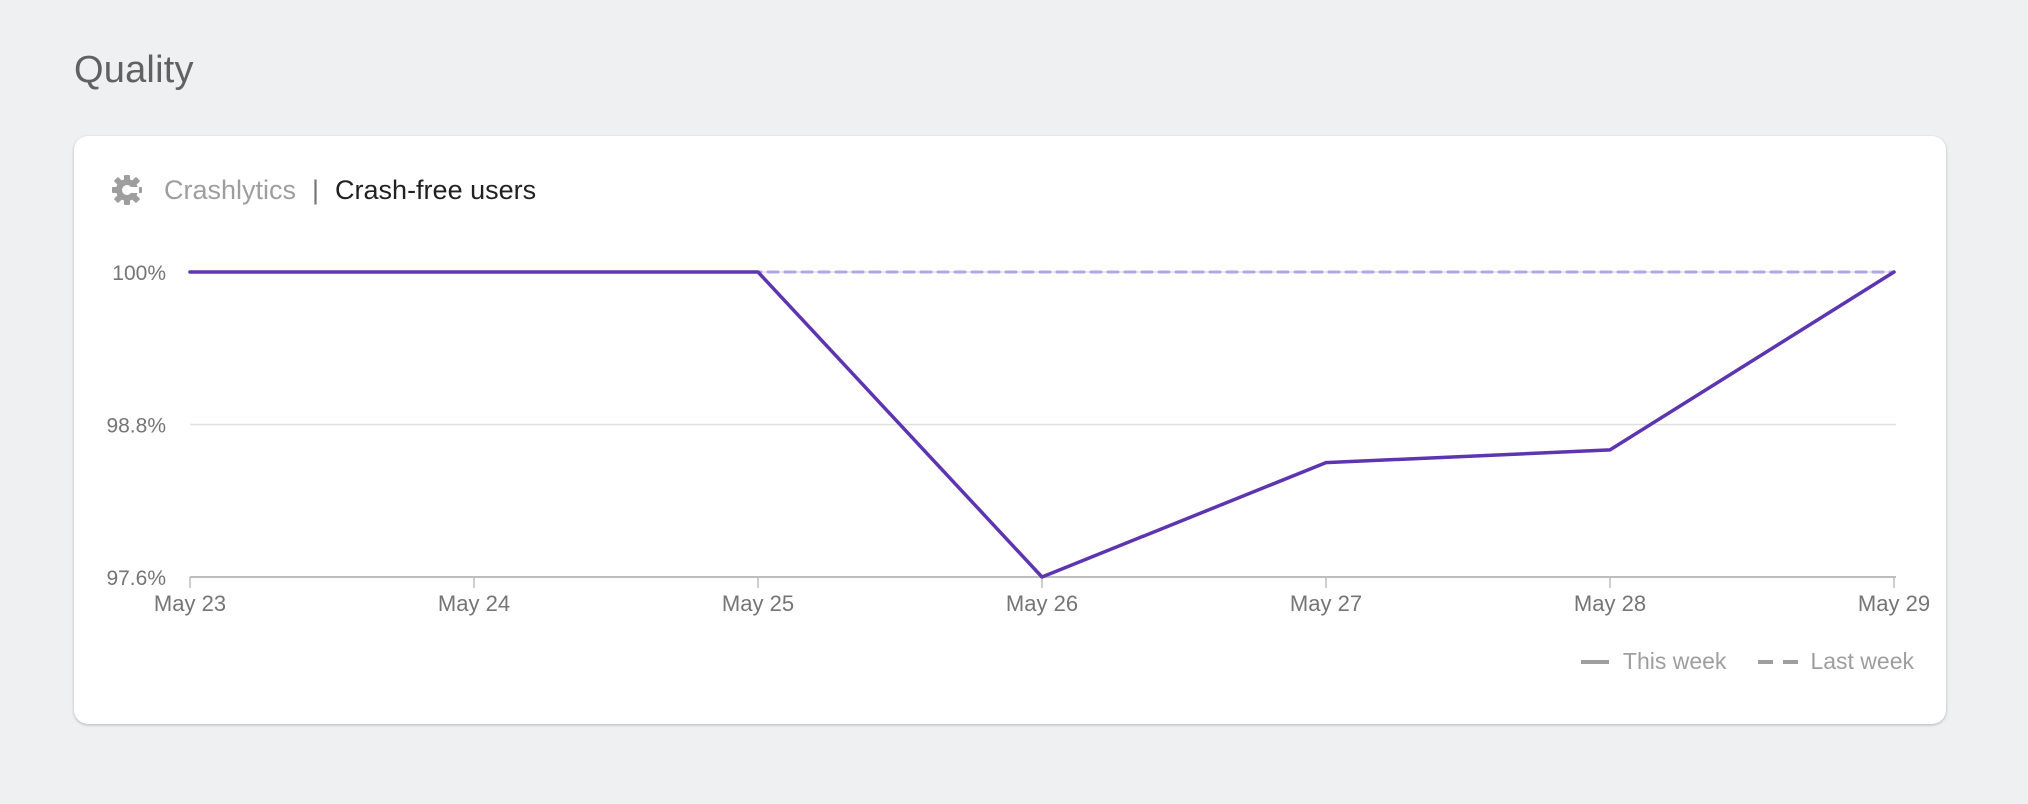 The width and height of the screenshot is (2028, 804). I want to click on x-tick-label: May 25, so click(758, 603).